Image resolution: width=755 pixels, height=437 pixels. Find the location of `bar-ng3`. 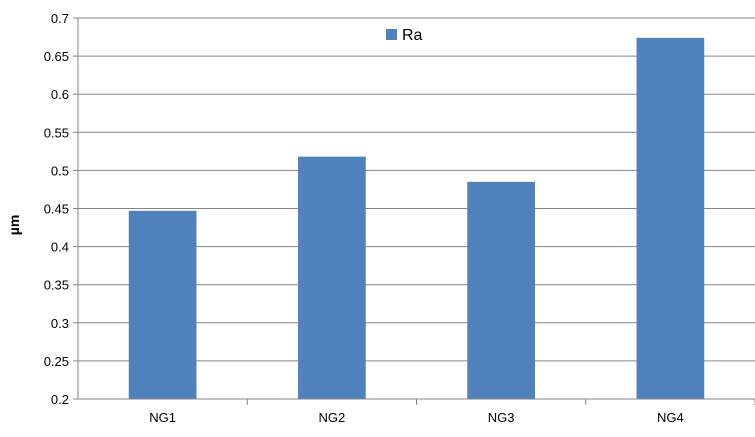

bar-ng3 is located at coordinates (501, 290).